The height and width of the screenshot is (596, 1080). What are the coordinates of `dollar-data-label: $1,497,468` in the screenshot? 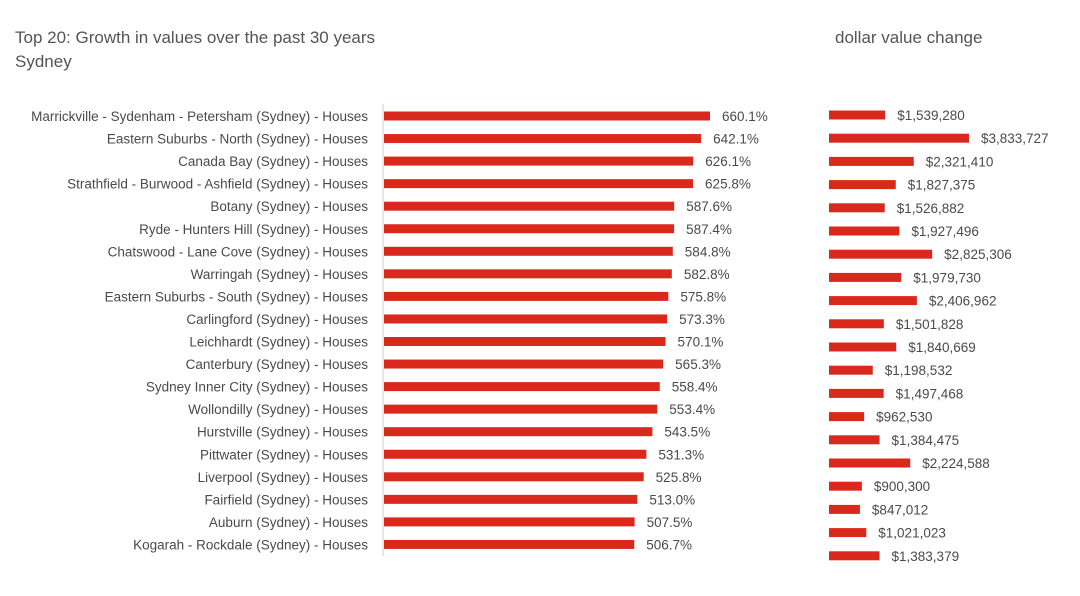 It's located at (930, 393).